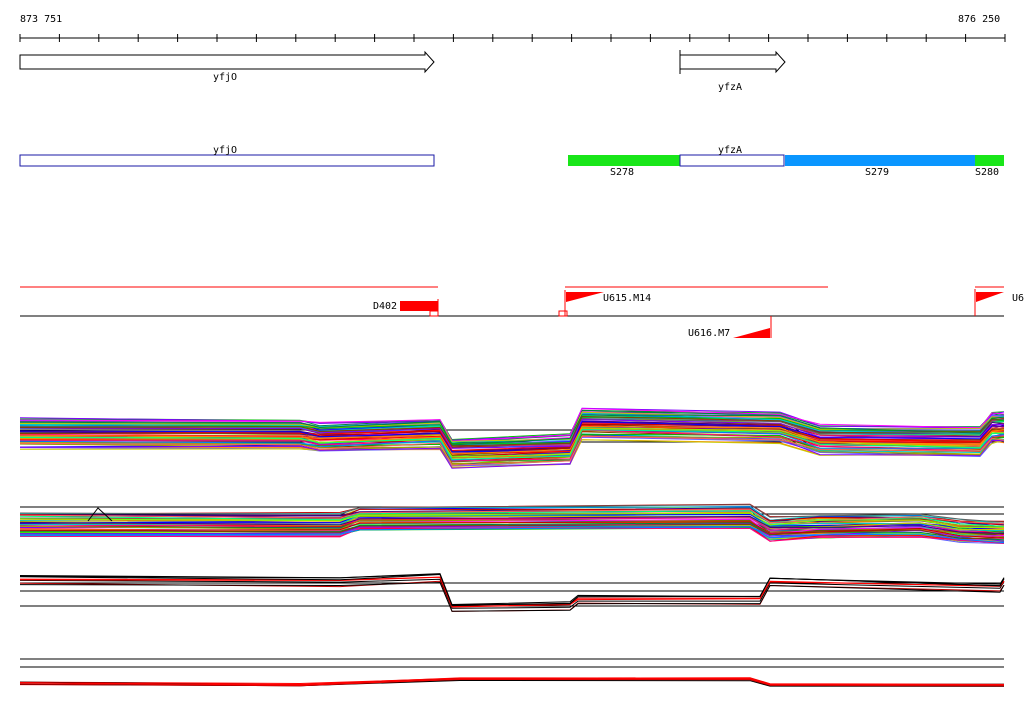 Image resolution: width=1024 pixels, height=714 pixels. What do you see at coordinates (100, 514) in the screenshot?
I see `profile-spike` at bounding box center [100, 514].